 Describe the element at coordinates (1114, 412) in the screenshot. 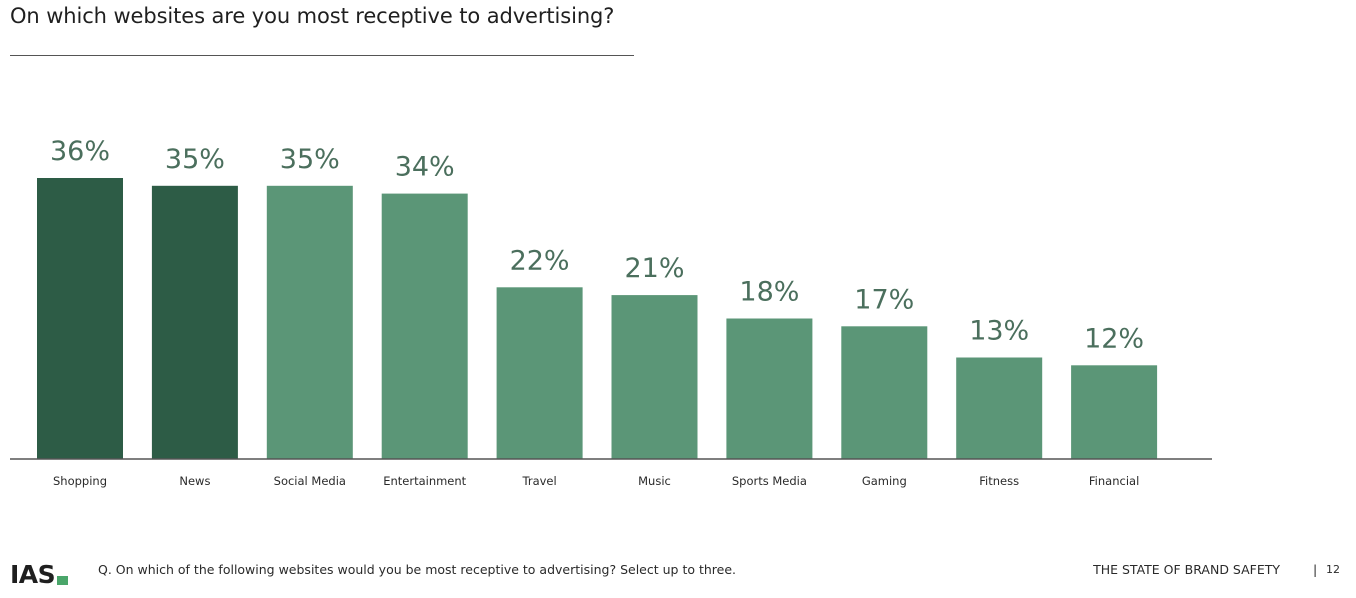

I see `bar-financial` at that location.